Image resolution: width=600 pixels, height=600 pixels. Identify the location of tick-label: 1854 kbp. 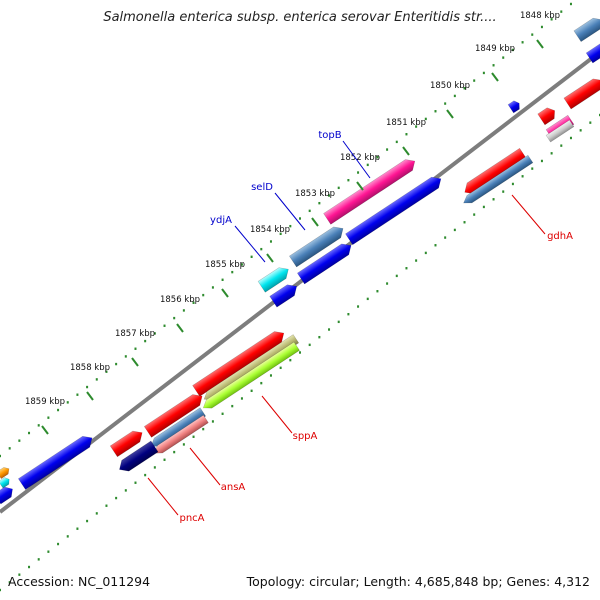
(270, 230).